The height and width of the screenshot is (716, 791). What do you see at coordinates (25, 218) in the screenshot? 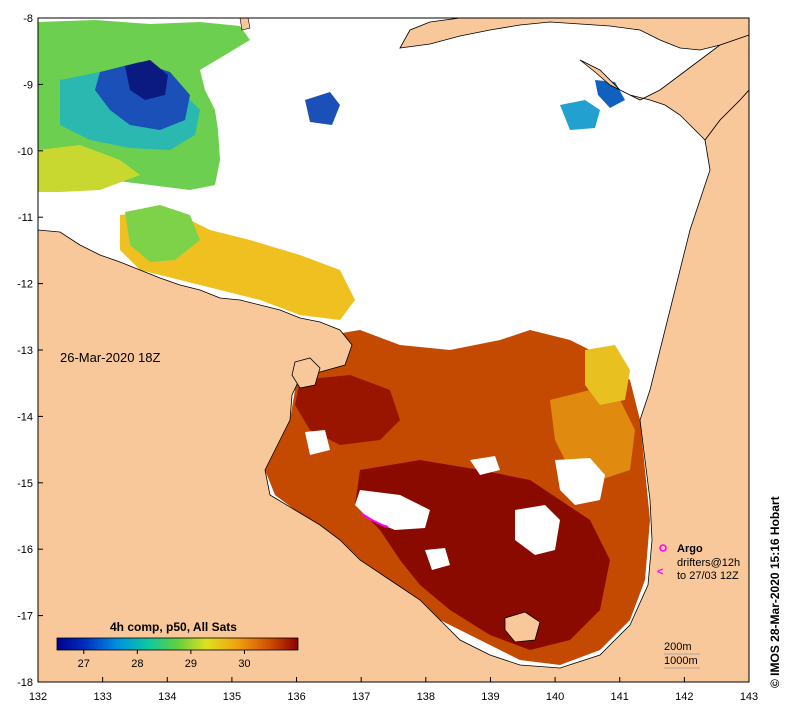
I see `lat-tick-label: -11` at bounding box center [25, 218].